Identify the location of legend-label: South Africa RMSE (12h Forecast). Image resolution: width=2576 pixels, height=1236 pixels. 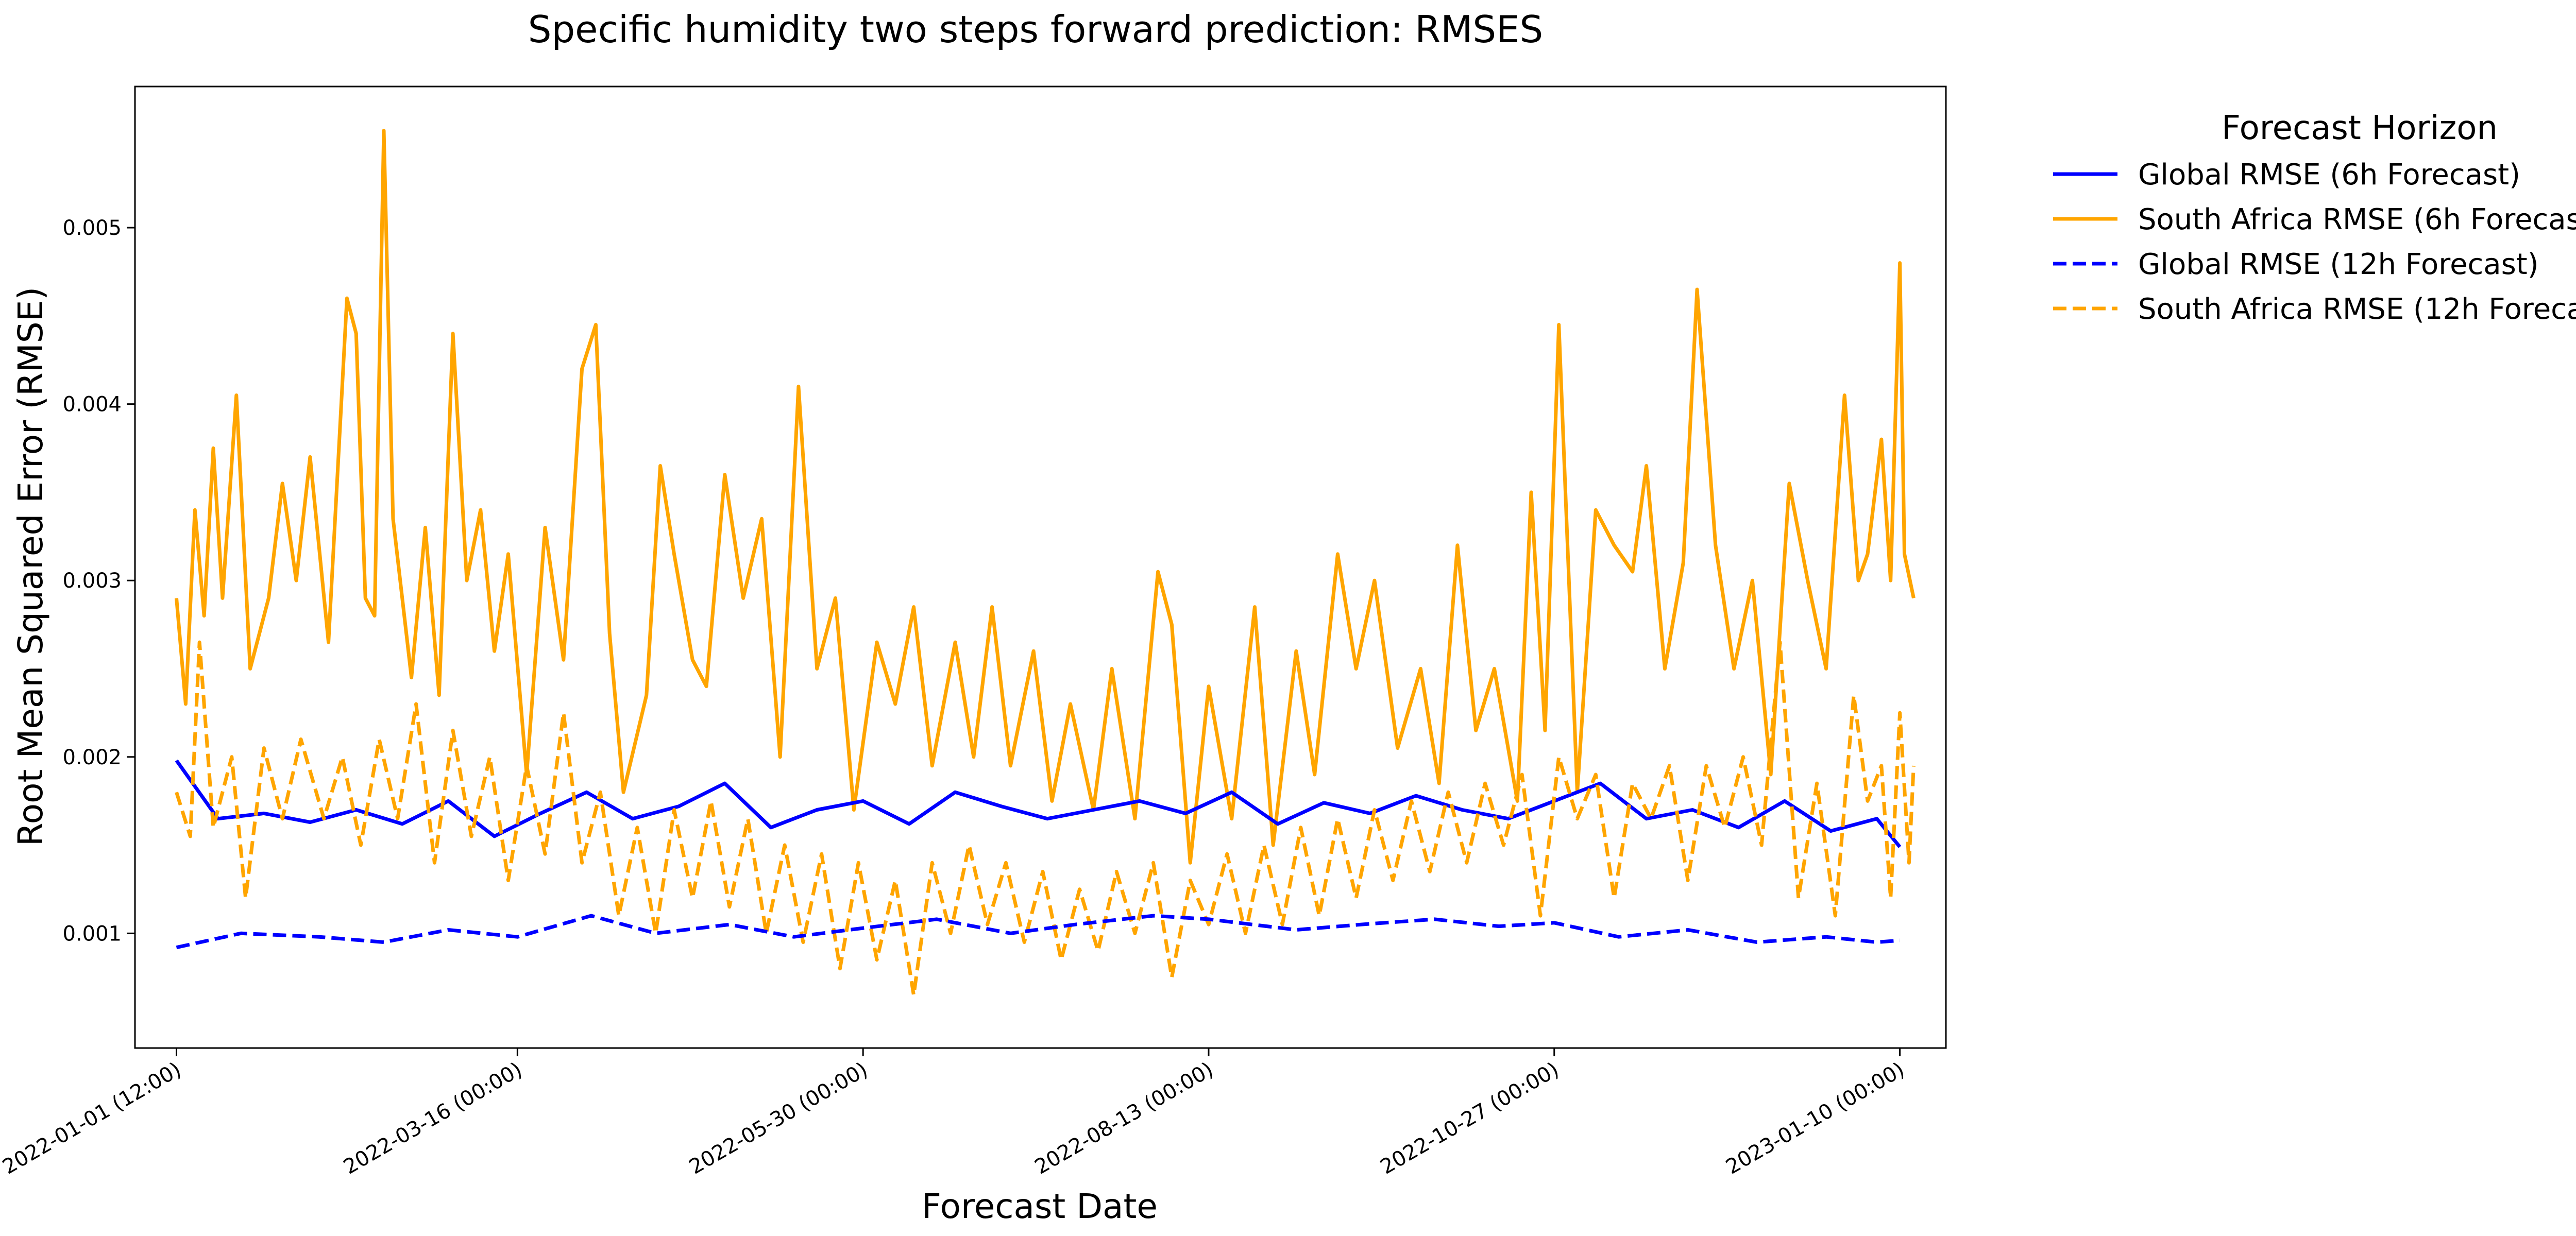
(2357, 309).